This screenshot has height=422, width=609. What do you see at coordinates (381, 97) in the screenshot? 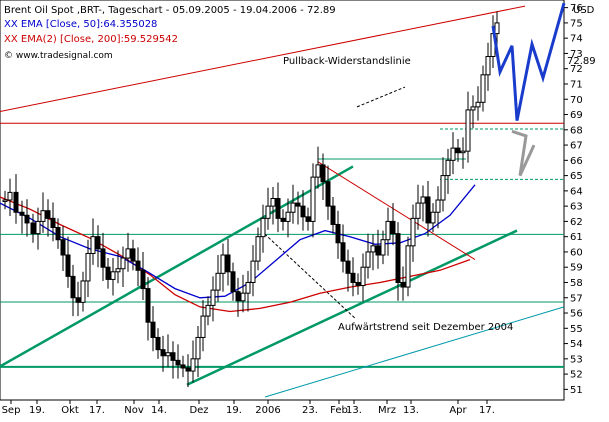
I see `annotation-pointer` at bounding box center [381, 97].